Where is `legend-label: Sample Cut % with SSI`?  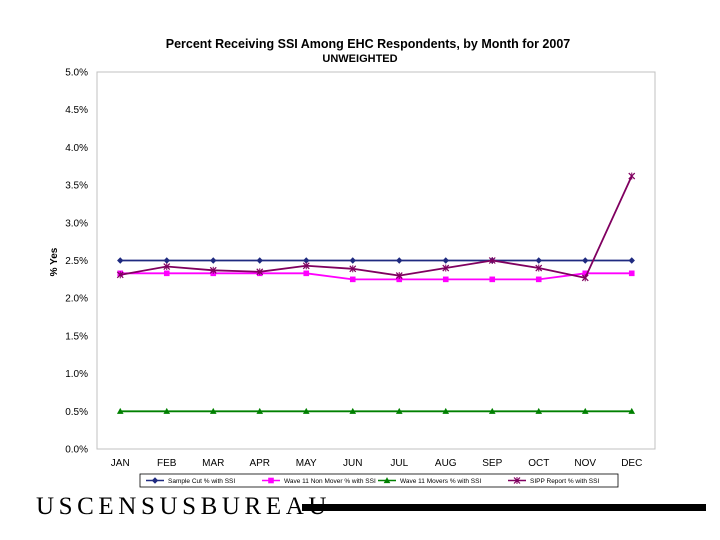
legend-label: Sample Cut % with SSI is located at coordinates (201, 481).